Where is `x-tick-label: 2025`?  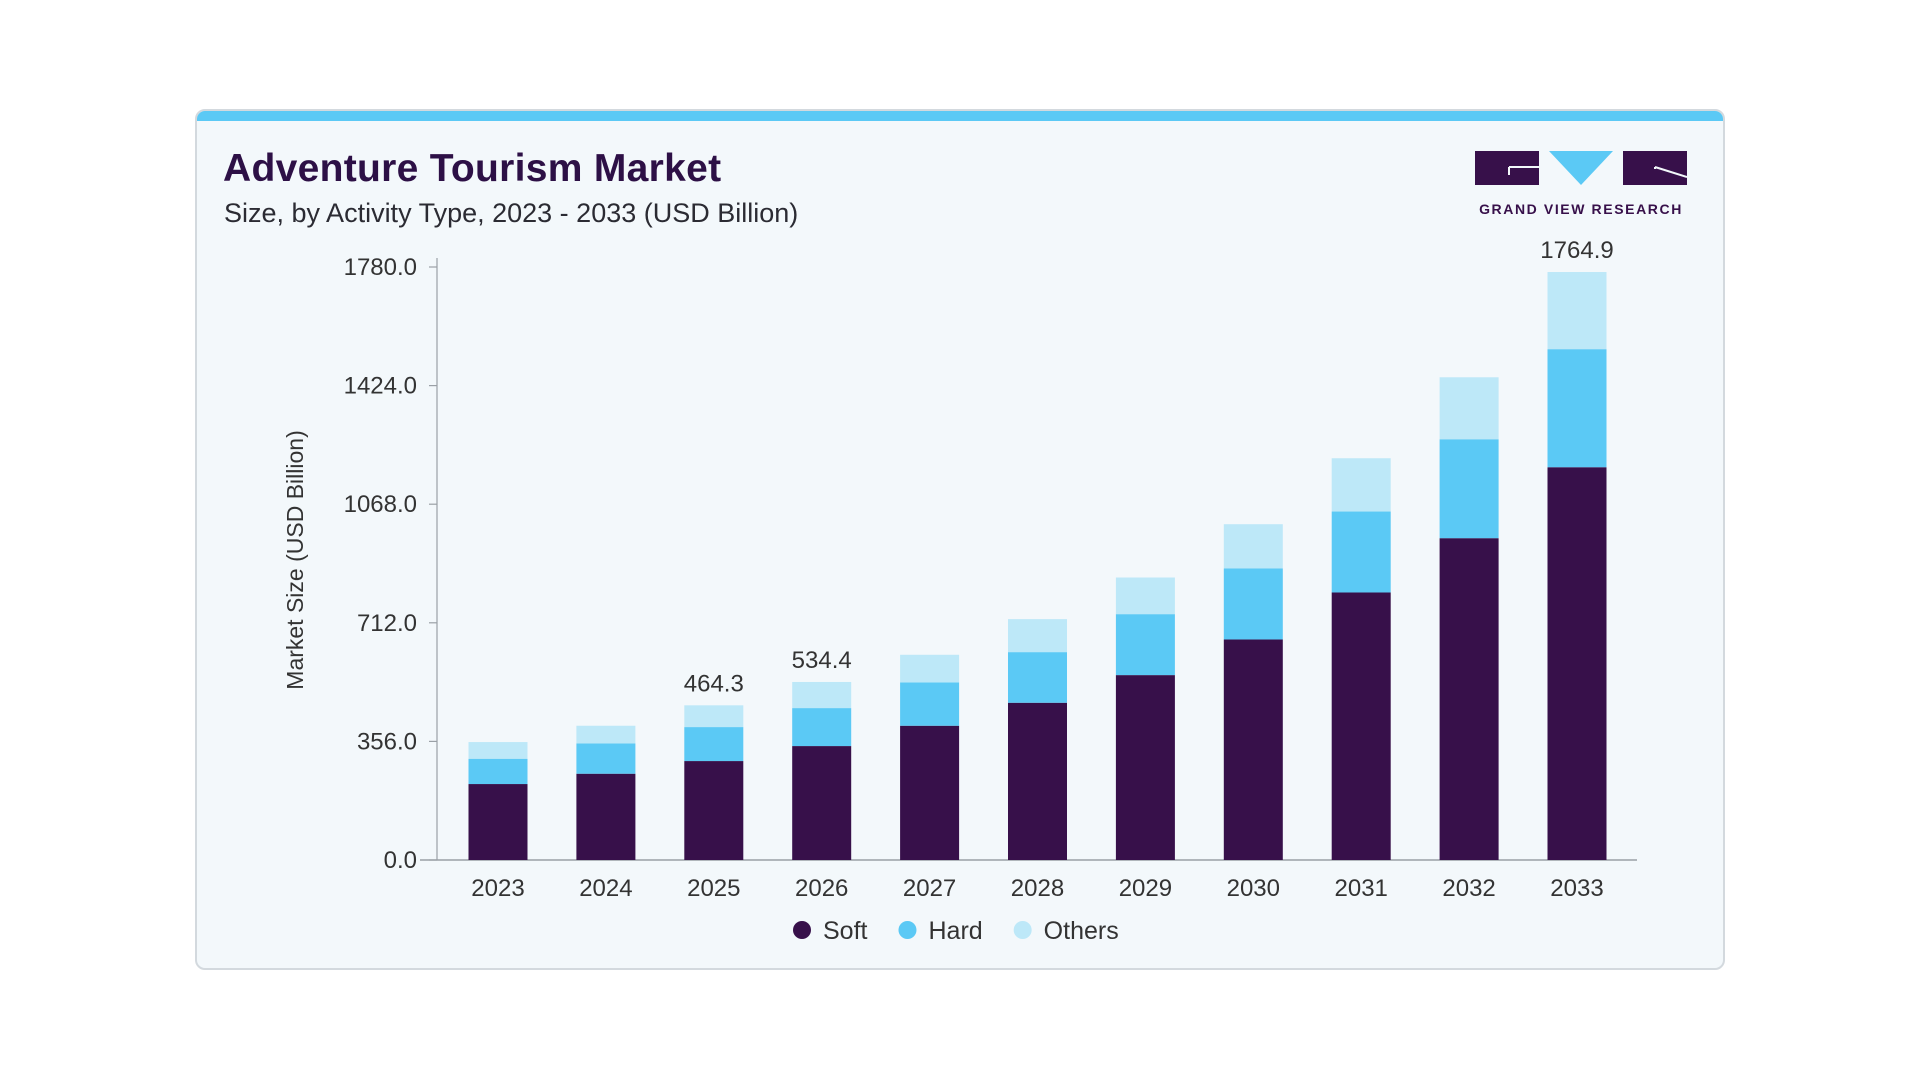
x-tick-label: 2025 is located at coordinates (713, 888).